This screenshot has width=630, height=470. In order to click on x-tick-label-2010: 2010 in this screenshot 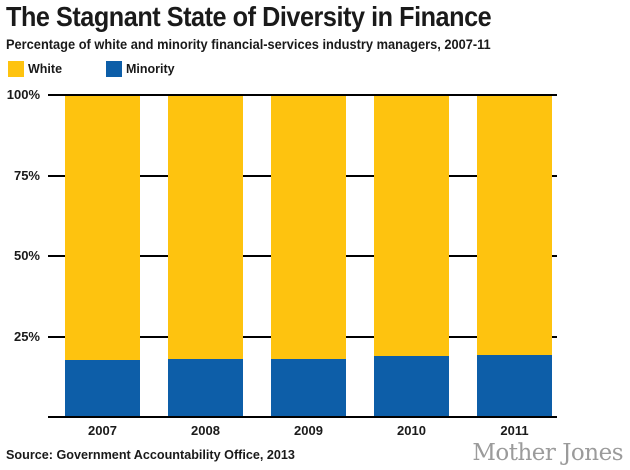, I will do `click(411, 430)`.